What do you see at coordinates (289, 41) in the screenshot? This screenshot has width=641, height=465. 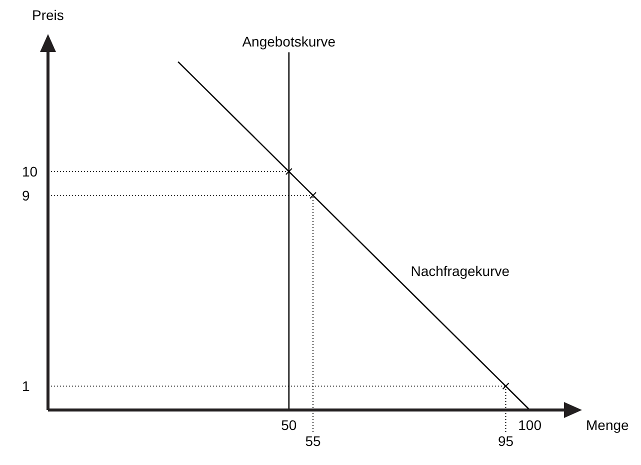 I see `series-label: Angebotskurve` at bounding box center [289, 41].